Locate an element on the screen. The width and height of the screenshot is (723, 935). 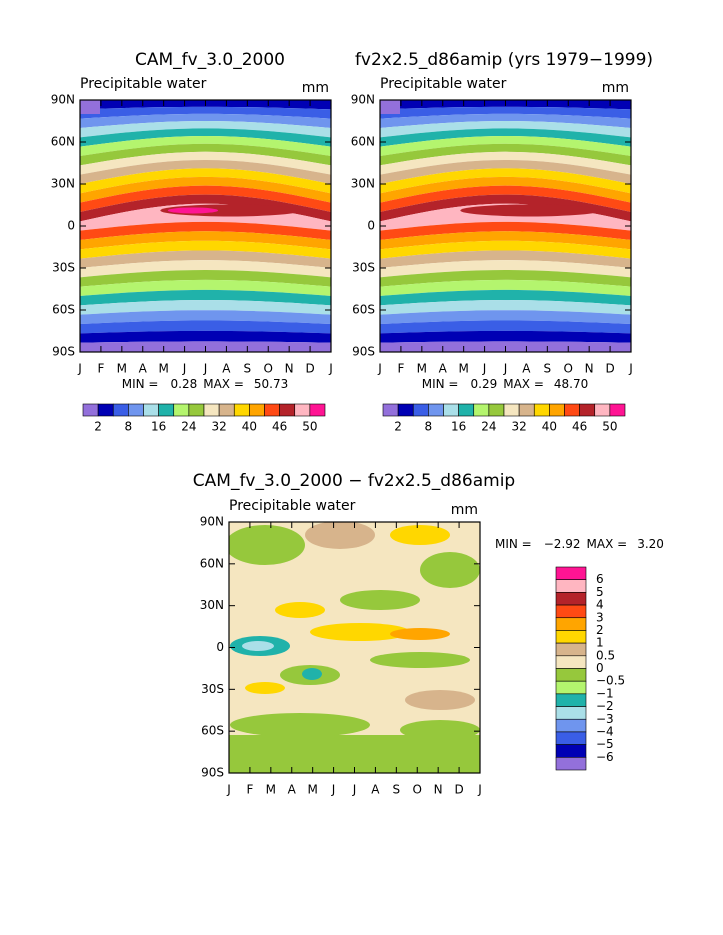
y-tick-label: 30N is located at coordinates (363, 184).